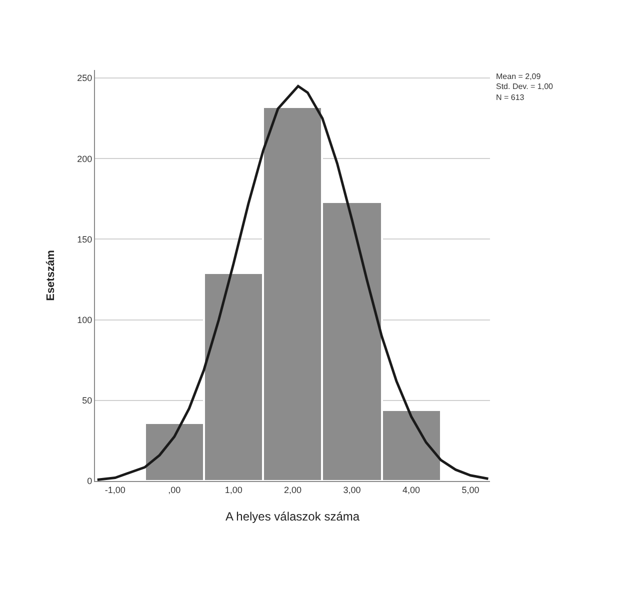  What do you see at coordinates (84, 78) in the screenshot?
I see `y-tick-label: 250` at bounding box center [84, 78].